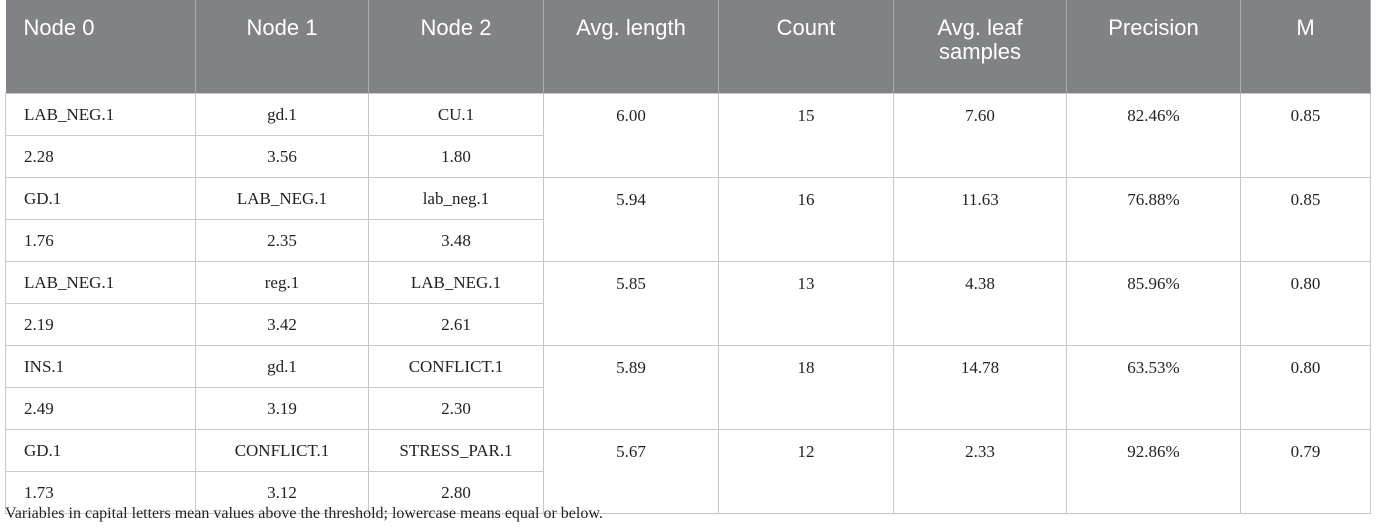 The image size is (1375, 531). Describe the element at coordinates (631, 387) in the screenshot. I see `avg-length-cell: 5.89` at that location.